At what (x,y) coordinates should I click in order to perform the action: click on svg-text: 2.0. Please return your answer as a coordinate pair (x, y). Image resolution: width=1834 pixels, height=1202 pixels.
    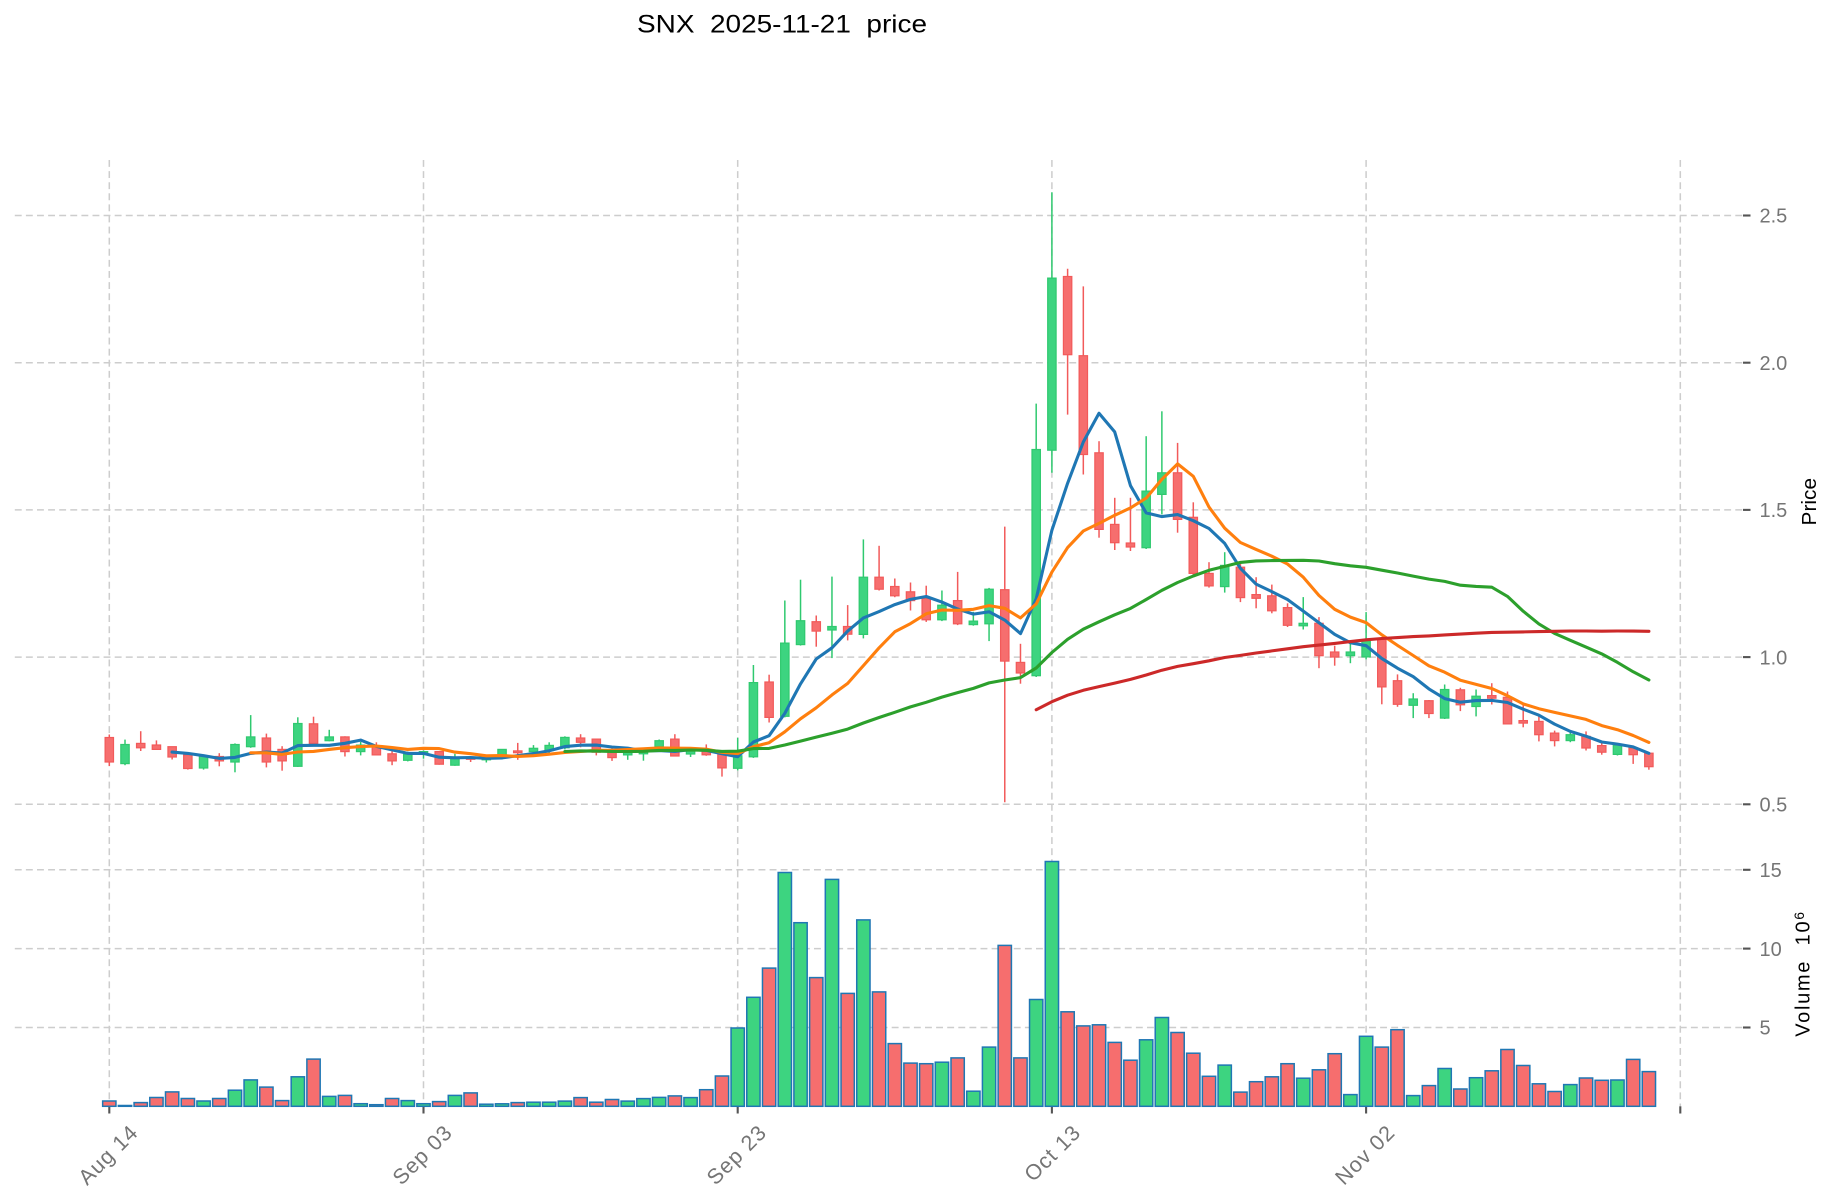
    Looking at the image, I should click on (1774, 364).